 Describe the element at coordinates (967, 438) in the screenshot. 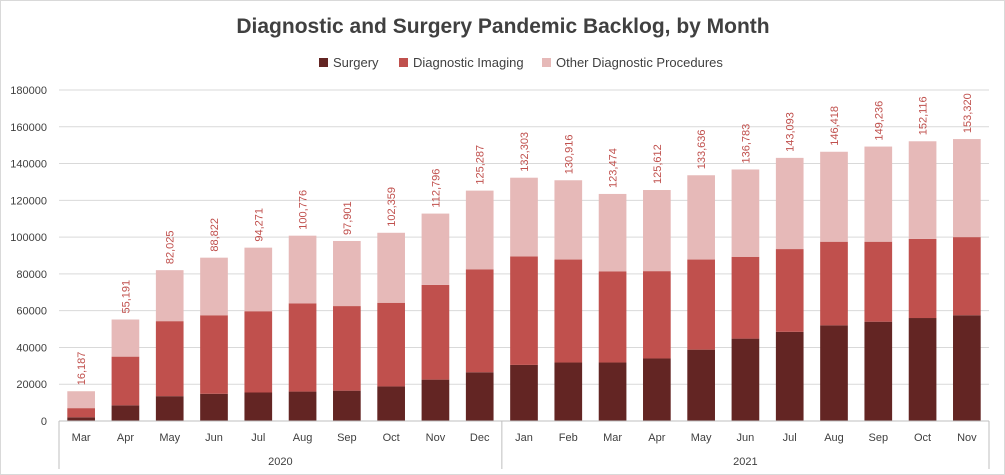

I see `x-tick-label: Nov` at that location.